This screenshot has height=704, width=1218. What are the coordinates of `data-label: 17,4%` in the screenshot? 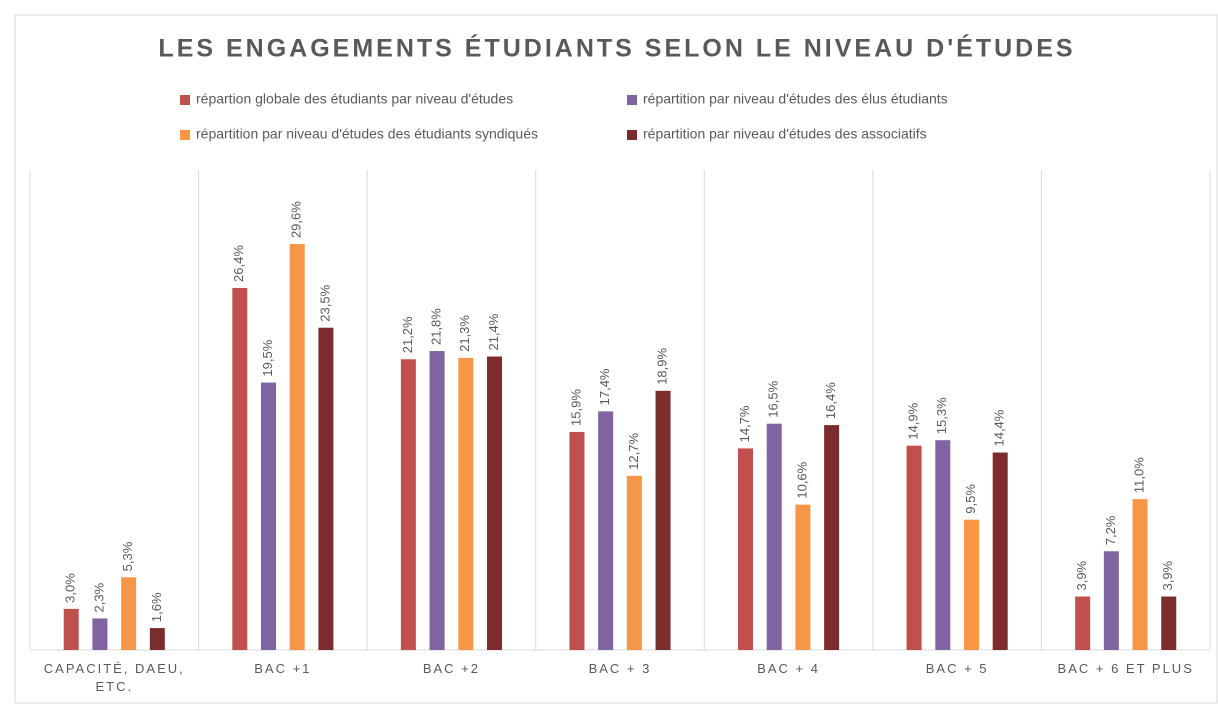 It's located at (604, 386).